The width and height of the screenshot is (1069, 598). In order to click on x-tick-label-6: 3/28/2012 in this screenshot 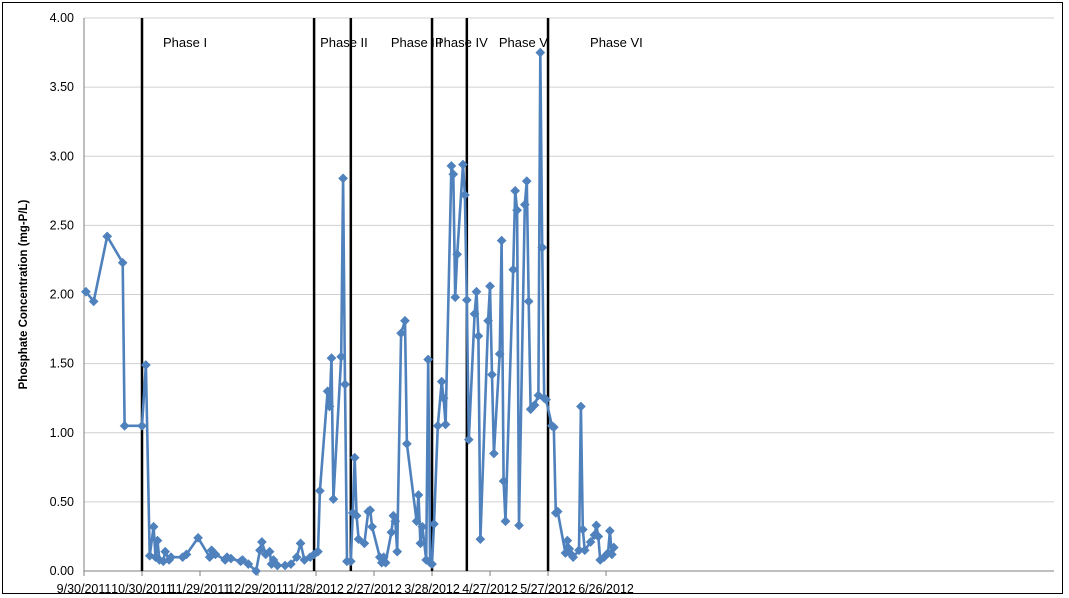, I will do `click(432, 589)`.